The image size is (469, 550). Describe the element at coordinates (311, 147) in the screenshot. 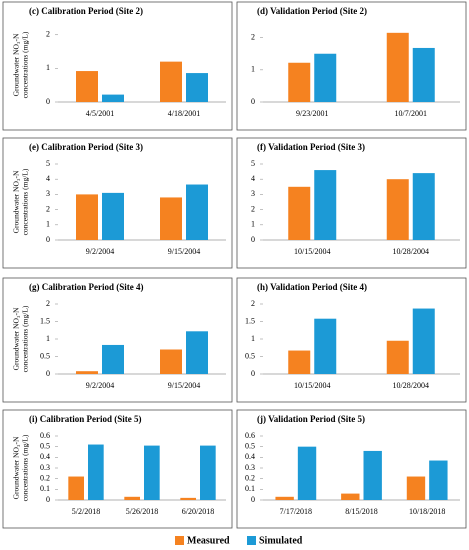

I see `panel-title: (f) Validation Period (Site 3)` at that location.